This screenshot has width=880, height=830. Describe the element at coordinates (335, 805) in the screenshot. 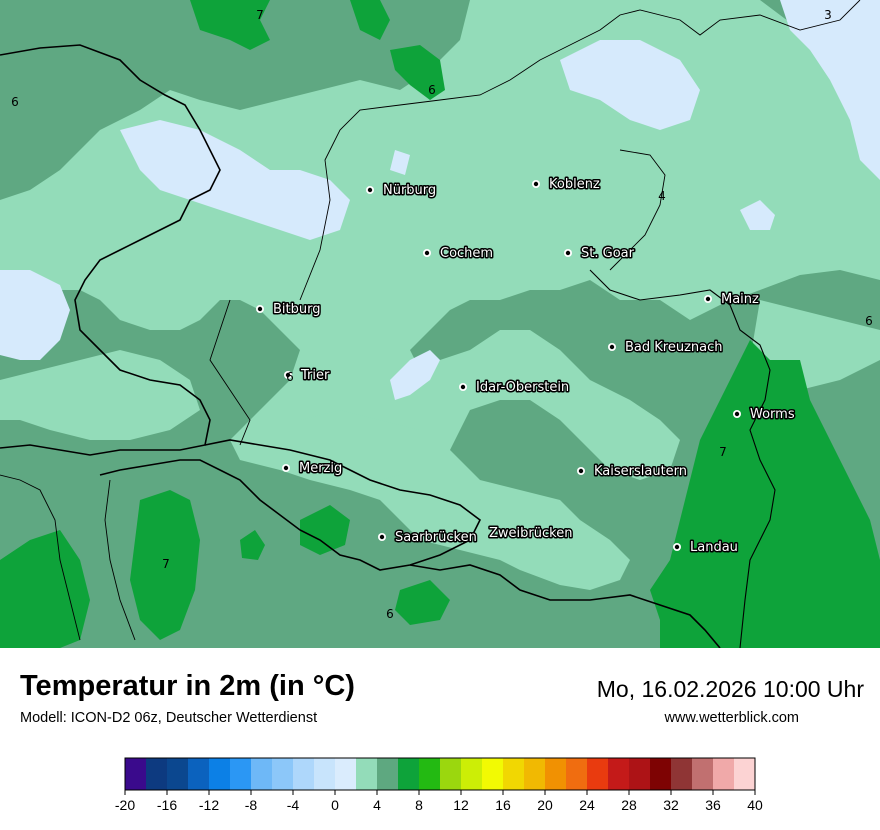

I see `legend-tick-label: 0` at that location.